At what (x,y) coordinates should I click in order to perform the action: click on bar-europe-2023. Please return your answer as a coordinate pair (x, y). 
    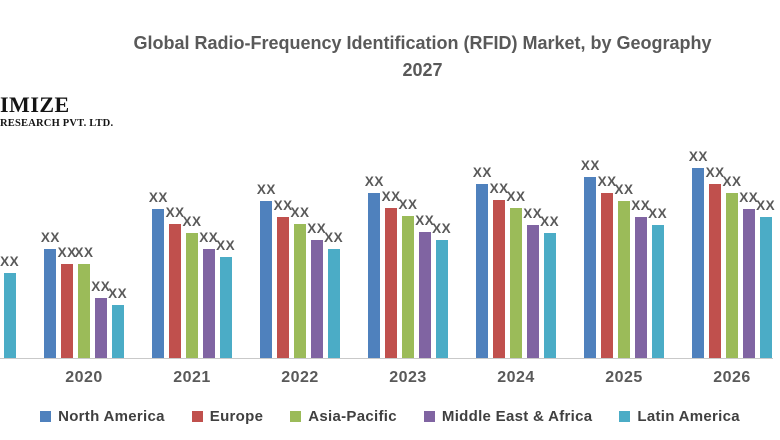
    Looking at the image, I should click on (391, 283).